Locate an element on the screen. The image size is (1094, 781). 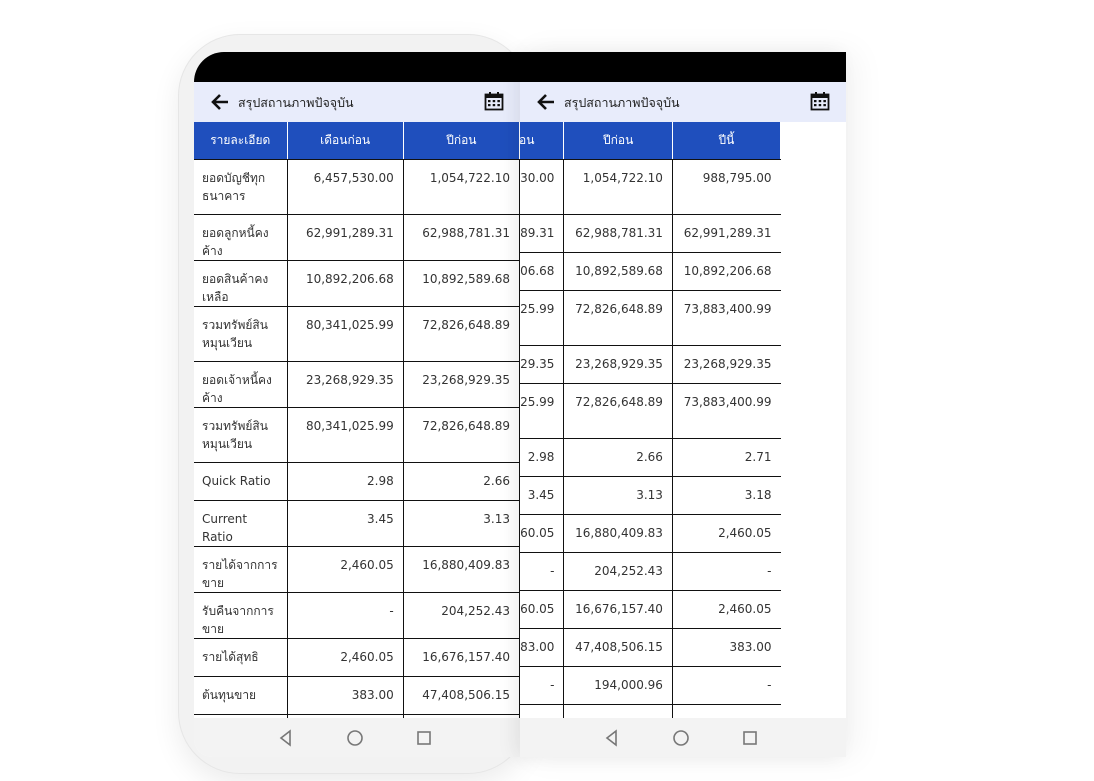
cell-last-month: 2.98 is located at coordinates (345, 481).